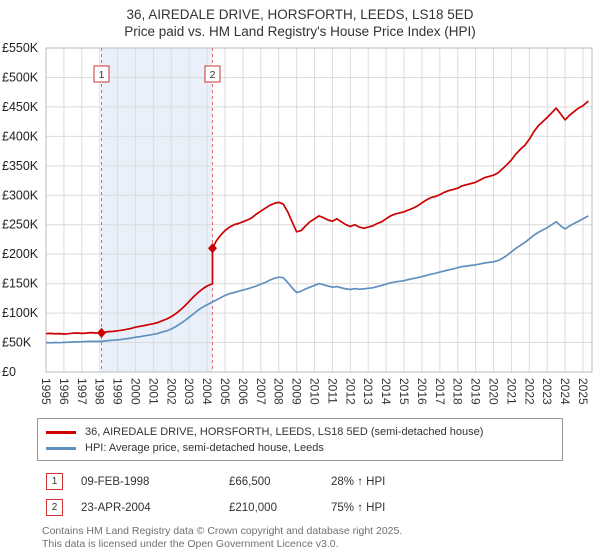 Image resolution: width=600 pixels, height=560 pixels. I want to click on svg-text: 2005, so click(225, 391).